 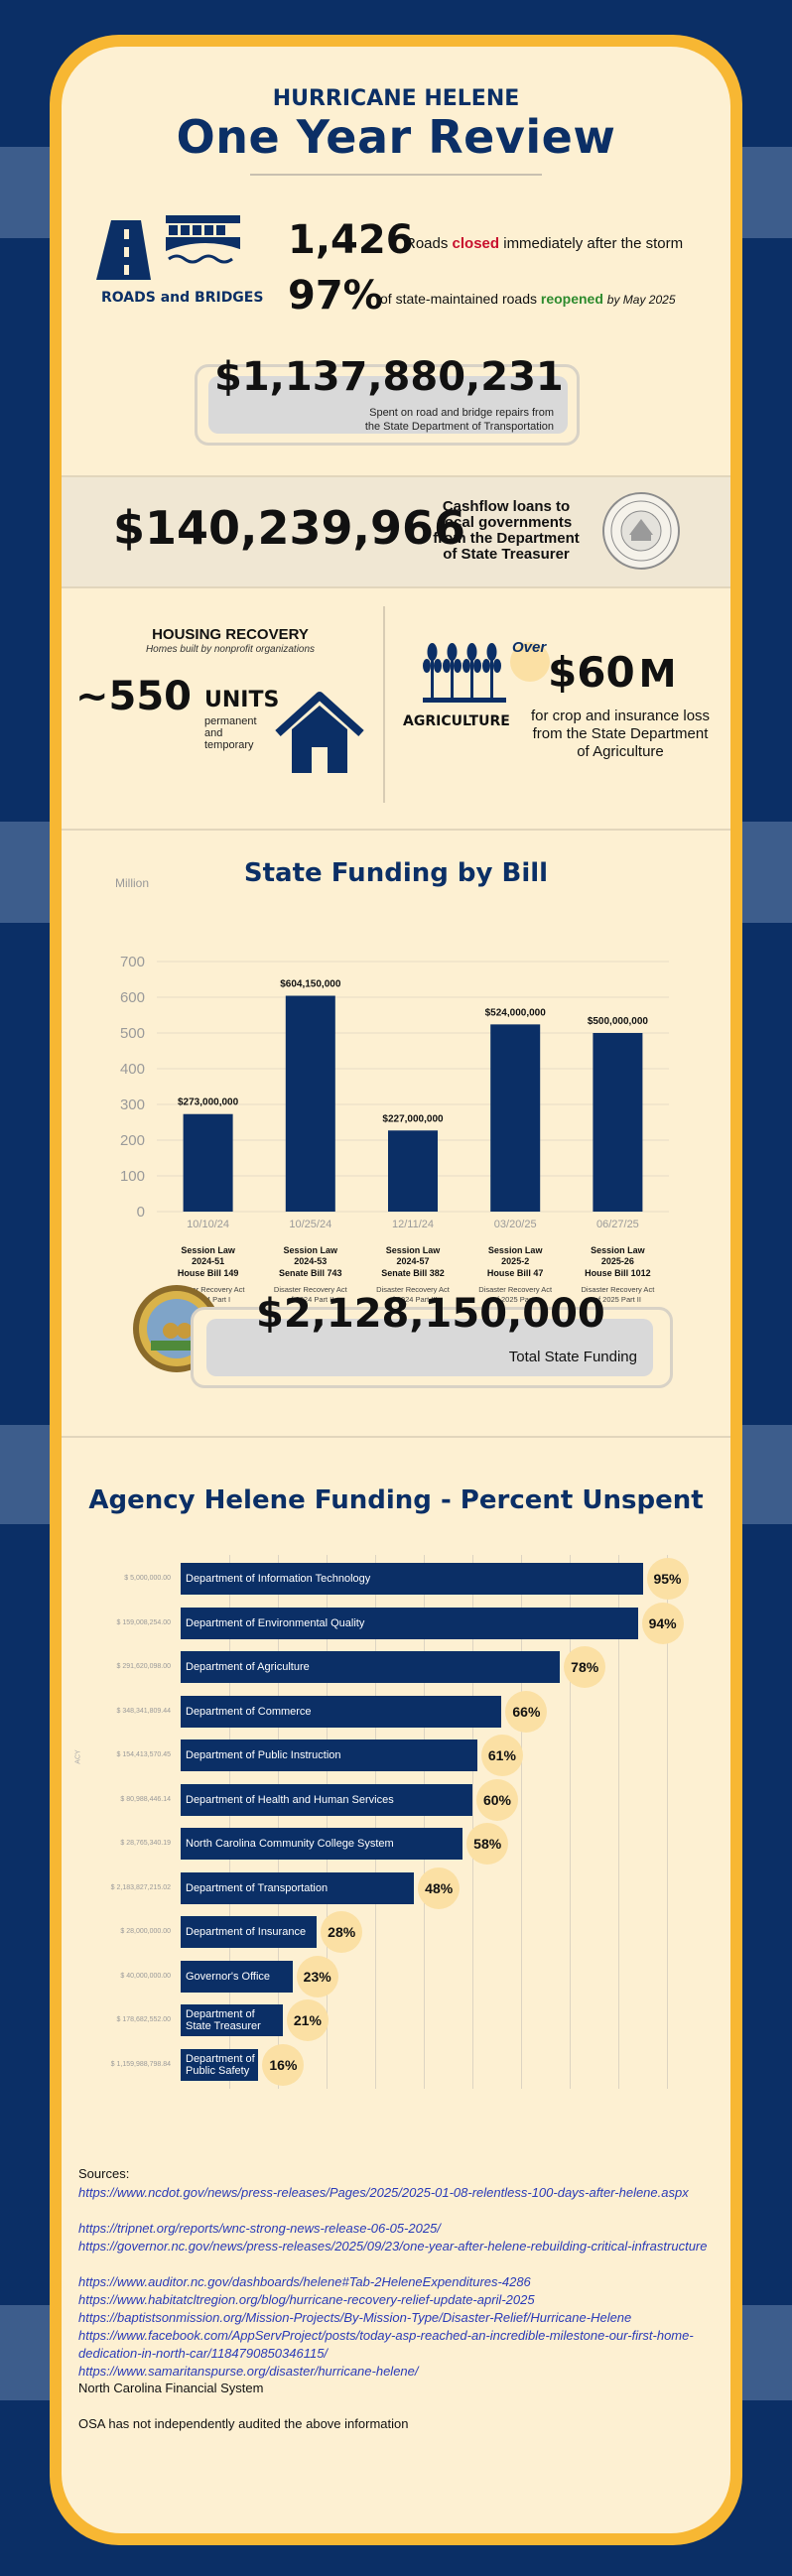 I want to click on bill-label: Senate Bill 743, so click(x=310, y=1273).